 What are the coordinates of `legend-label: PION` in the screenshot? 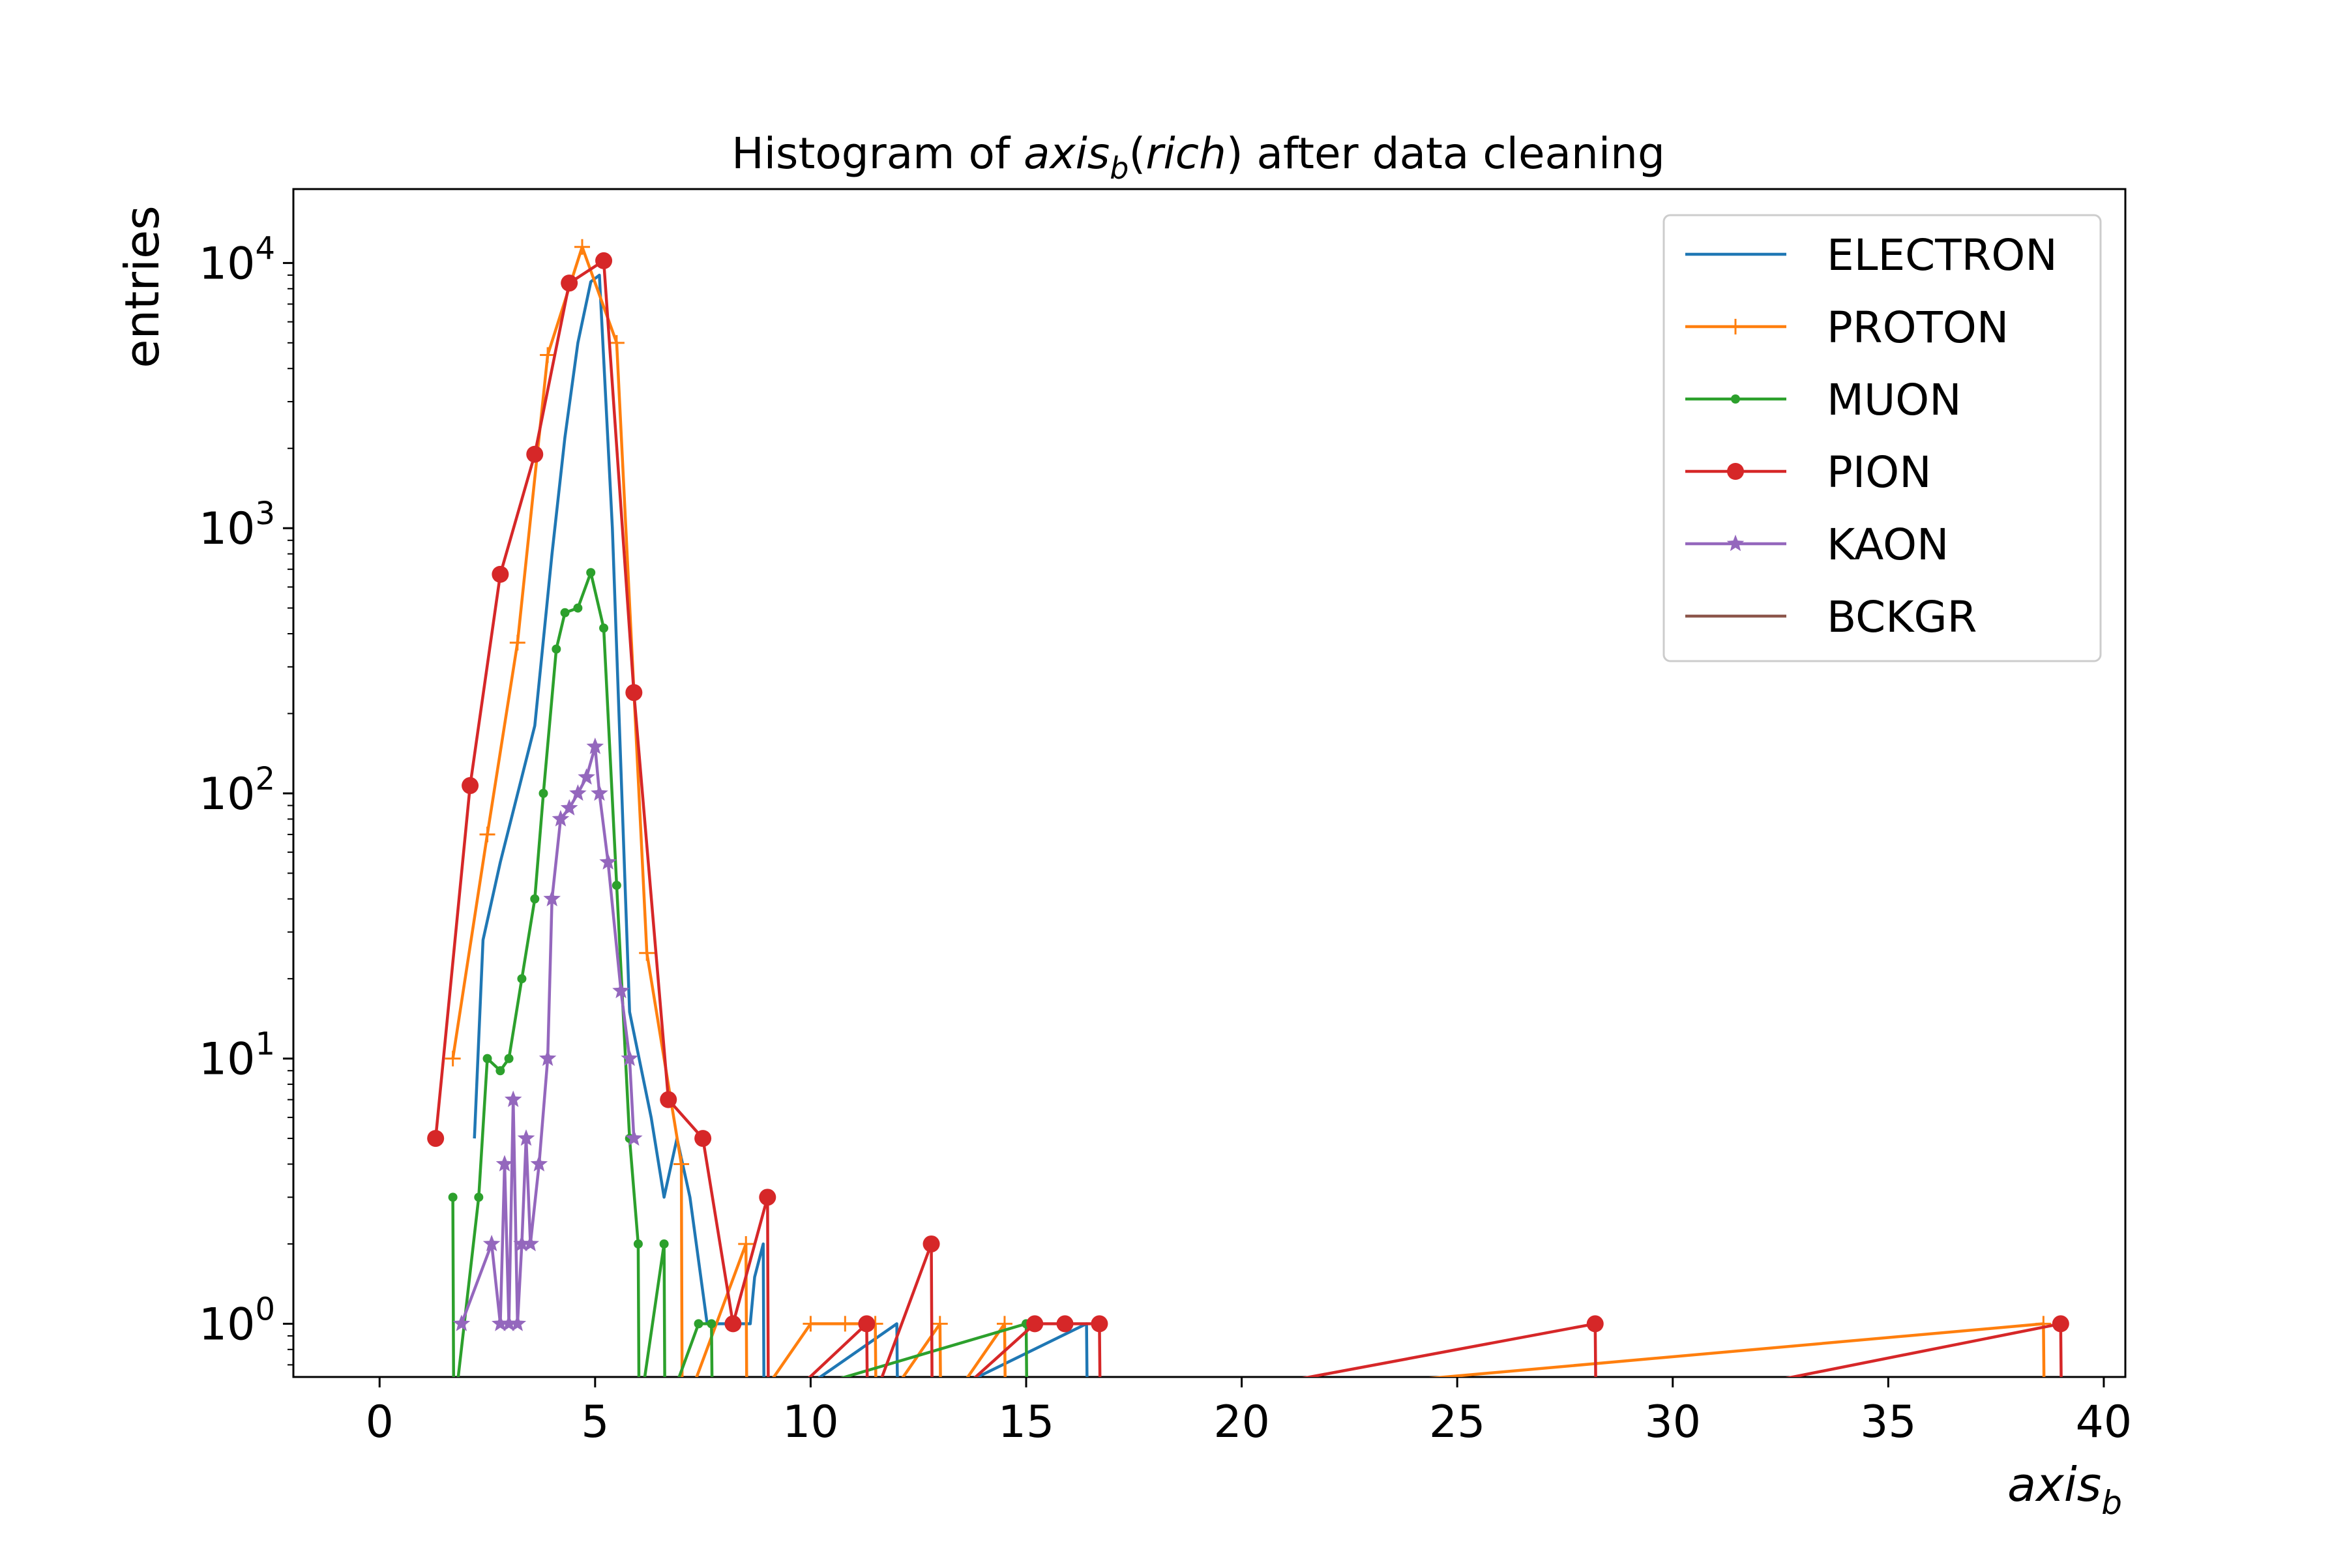 It's located at (1880, 472).